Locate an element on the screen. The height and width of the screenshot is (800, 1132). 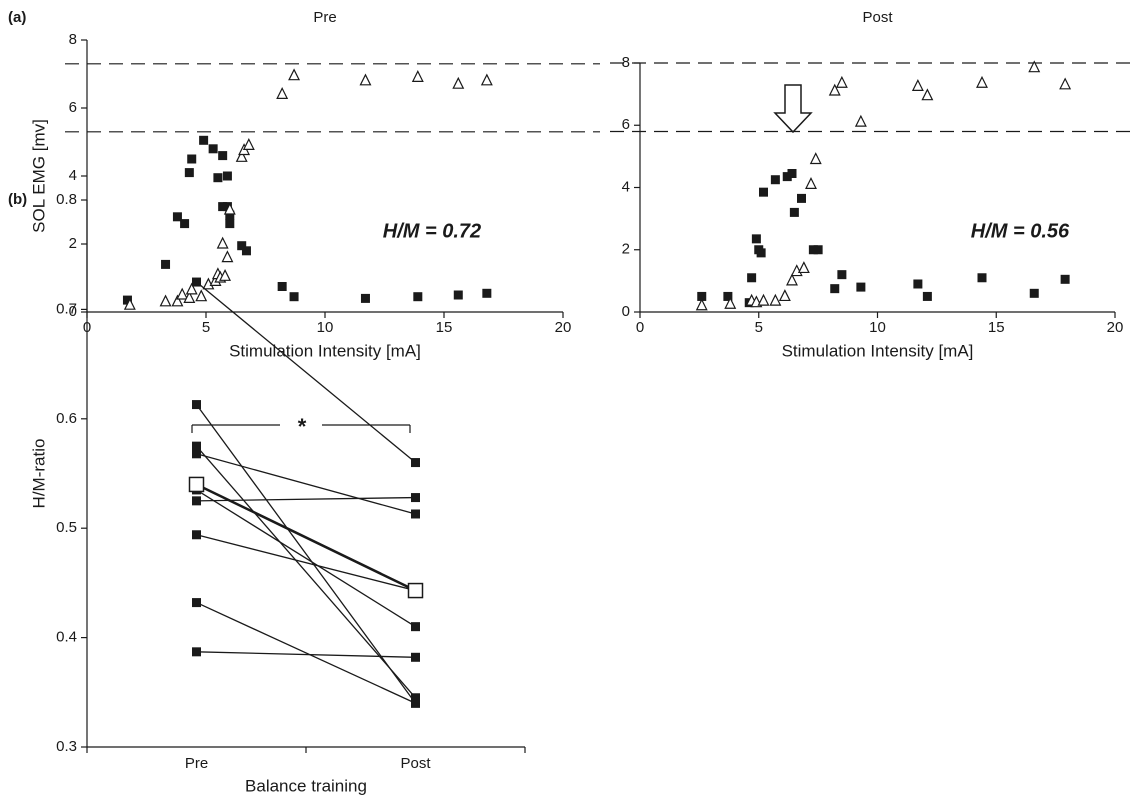
significance-bracket is located at coordinates (301, 428).